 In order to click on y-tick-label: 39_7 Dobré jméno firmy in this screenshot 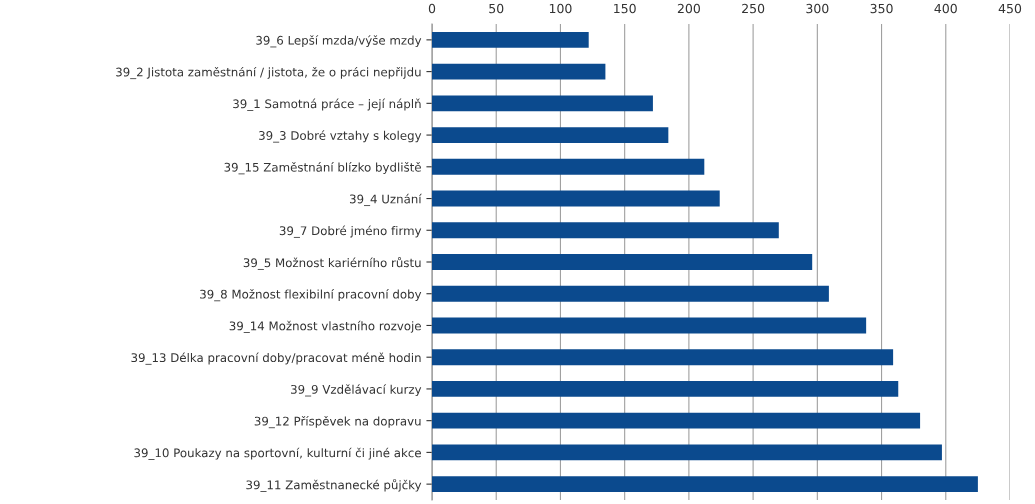, I will do `click(350, 231)`.